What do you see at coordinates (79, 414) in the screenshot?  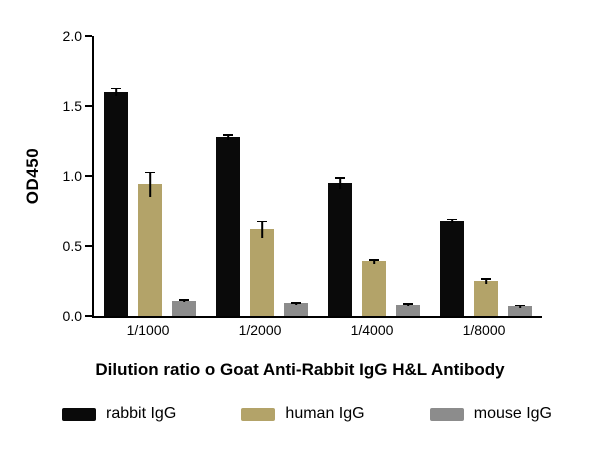 I see `legend-swatch-rabbit-igg` at bounding box center [79, 414].